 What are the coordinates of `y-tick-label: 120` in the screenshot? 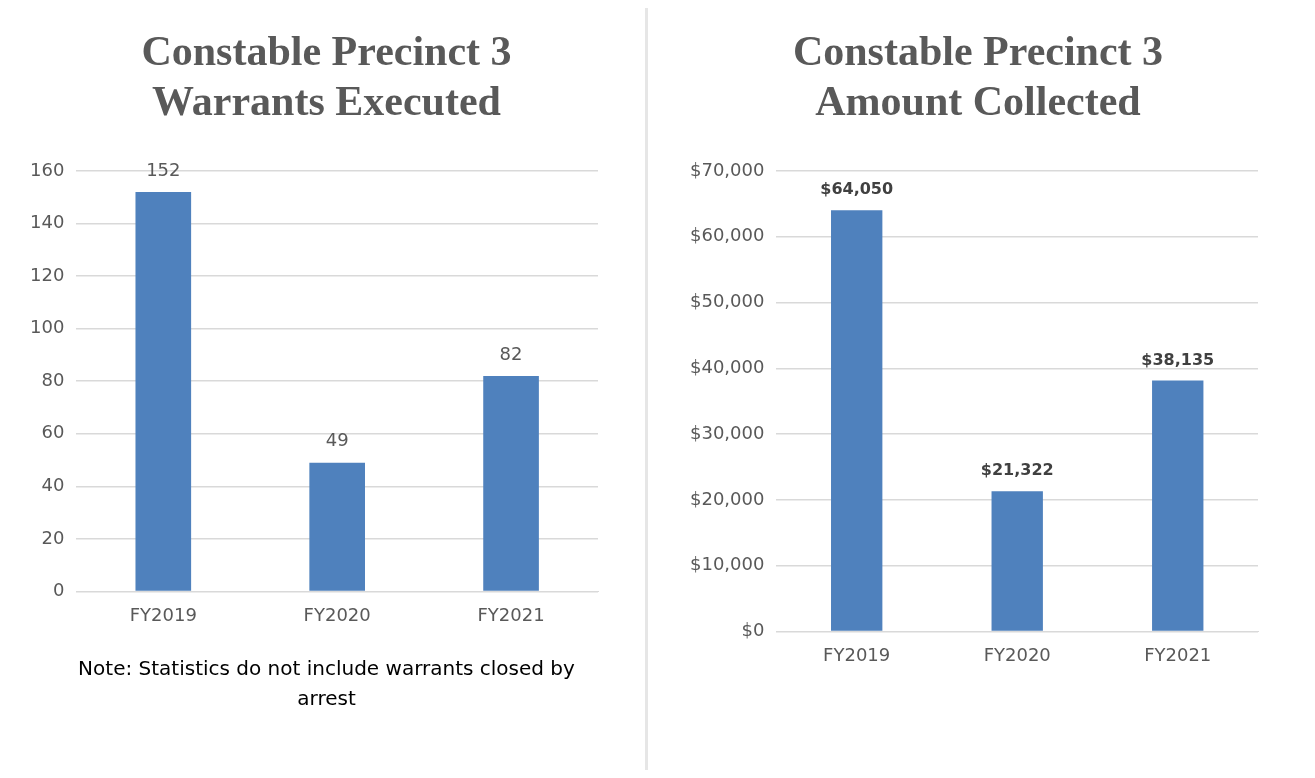 It's located at (47, 274).